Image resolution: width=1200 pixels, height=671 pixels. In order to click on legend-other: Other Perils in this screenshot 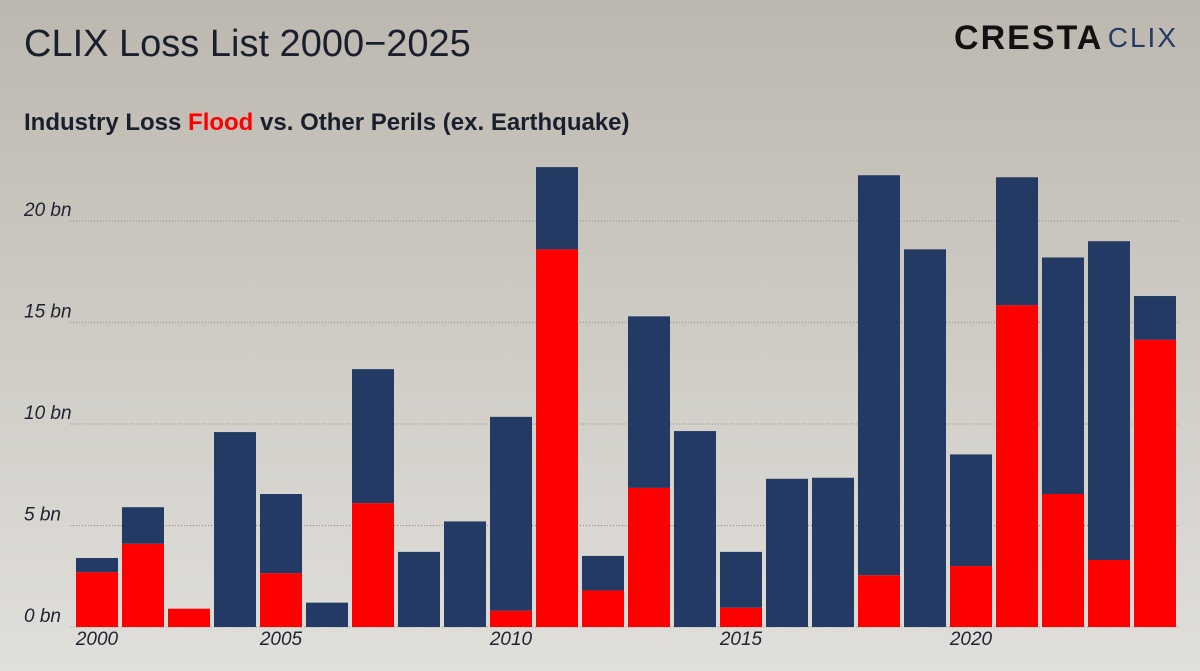, I will do `click(368, 122)`.